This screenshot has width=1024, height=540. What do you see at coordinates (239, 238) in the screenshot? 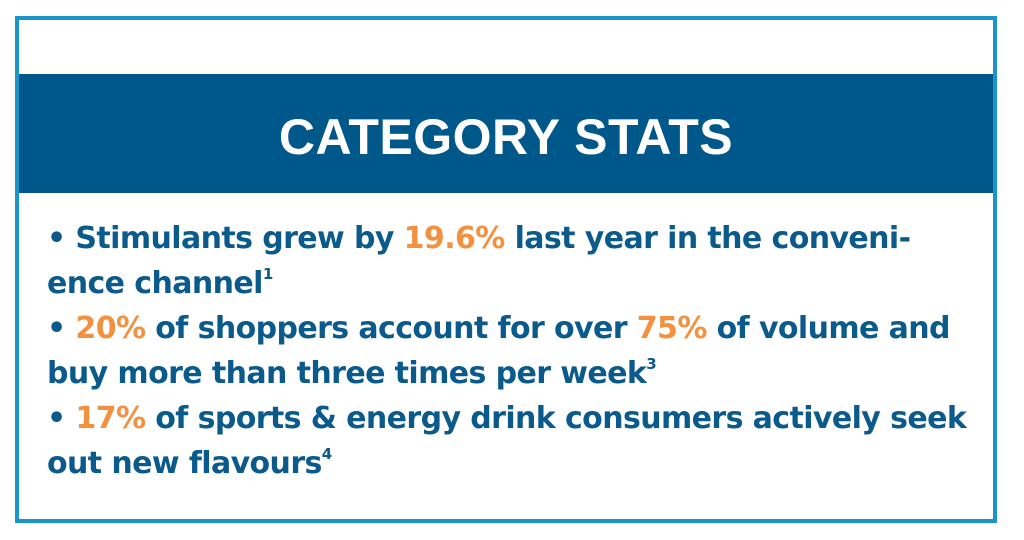
I see `stat-text: Stimulants grew by` at bounding box center [239, 238].